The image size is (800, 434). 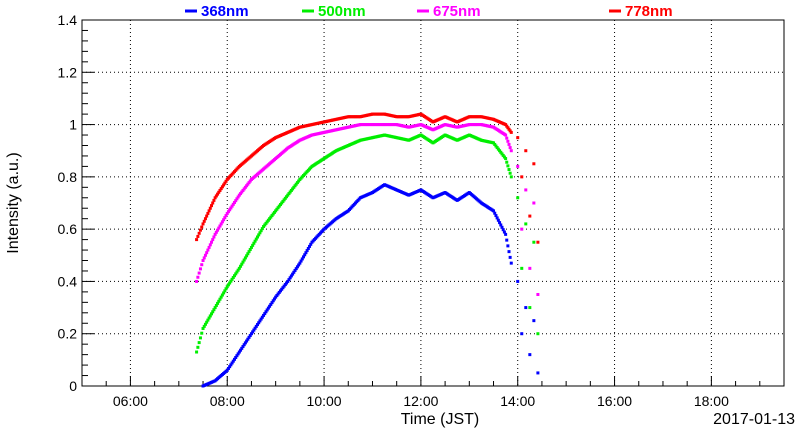 I want to click on date-label: 2017-01-13, so click(x=754, y=419).